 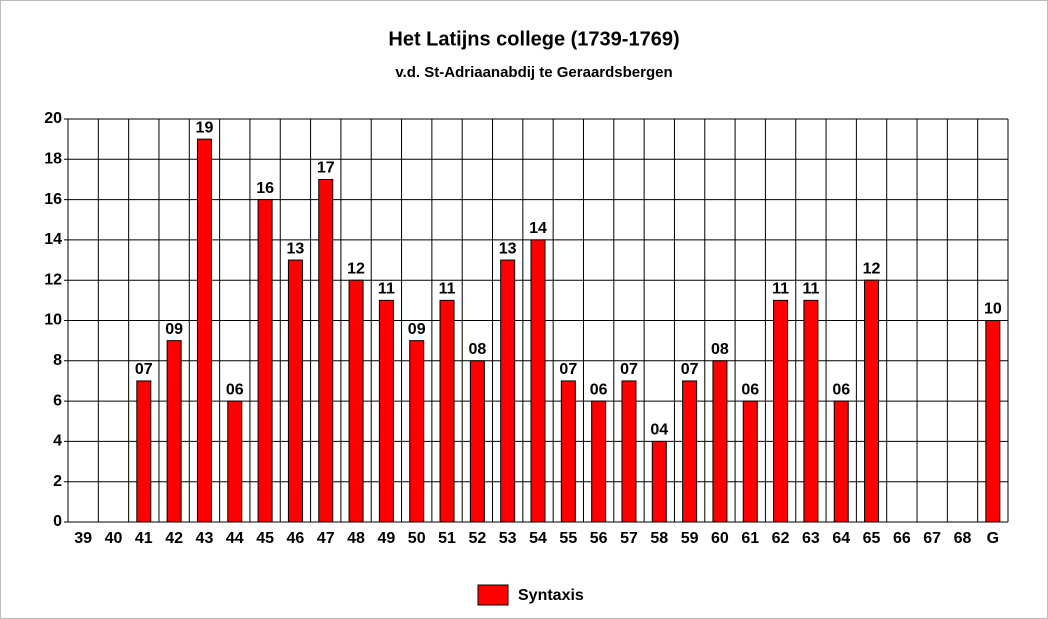 What do you see at coordinates (235, 538) in the screenshot?
I see `x-tick-label: 44` at bounding box center [235, 538].